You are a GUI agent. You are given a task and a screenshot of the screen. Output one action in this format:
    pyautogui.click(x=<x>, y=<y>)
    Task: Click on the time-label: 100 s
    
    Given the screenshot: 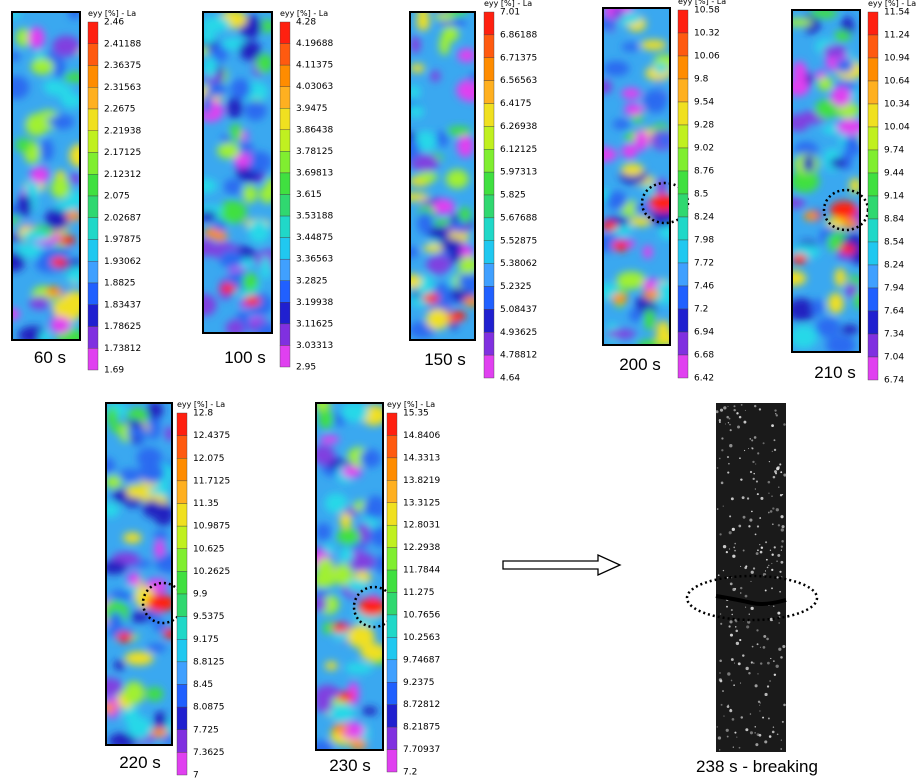 What is the action you would take?
    pyautogui.click(x=245, y=357)
    